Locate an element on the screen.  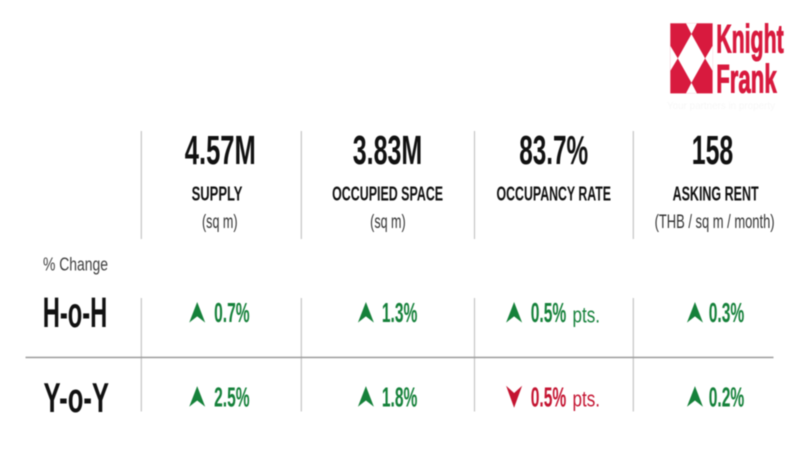
svg-text: Your partners in property is located at coordinates (721, 106).